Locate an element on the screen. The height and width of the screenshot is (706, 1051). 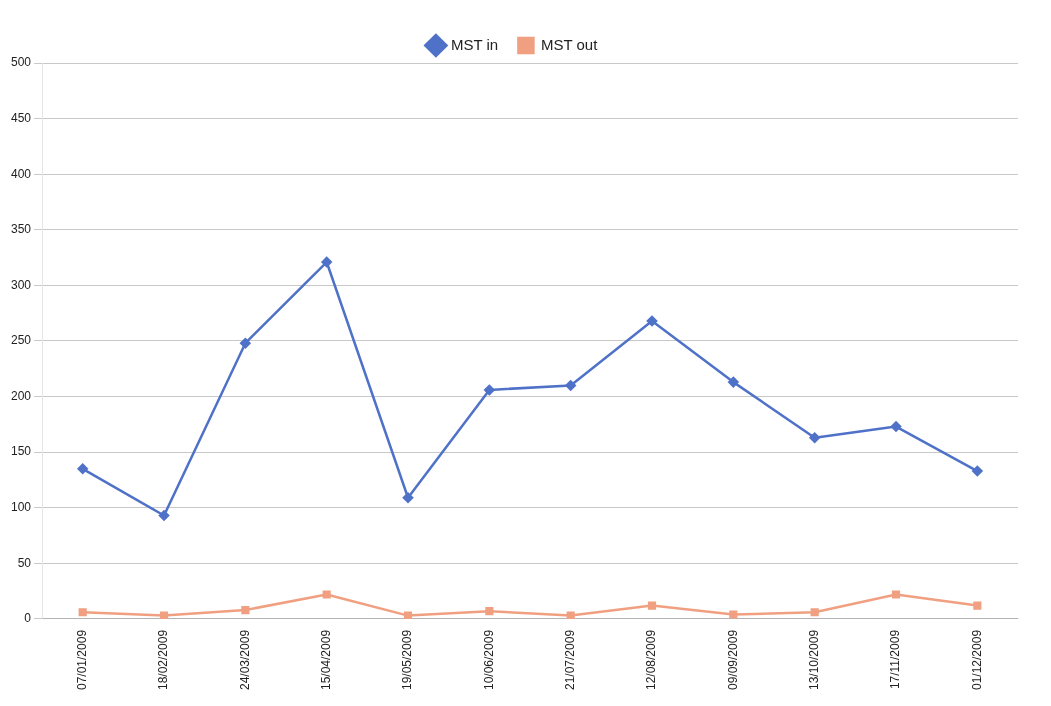
y-tick-label: 200 is located at coordinates (21, 395).